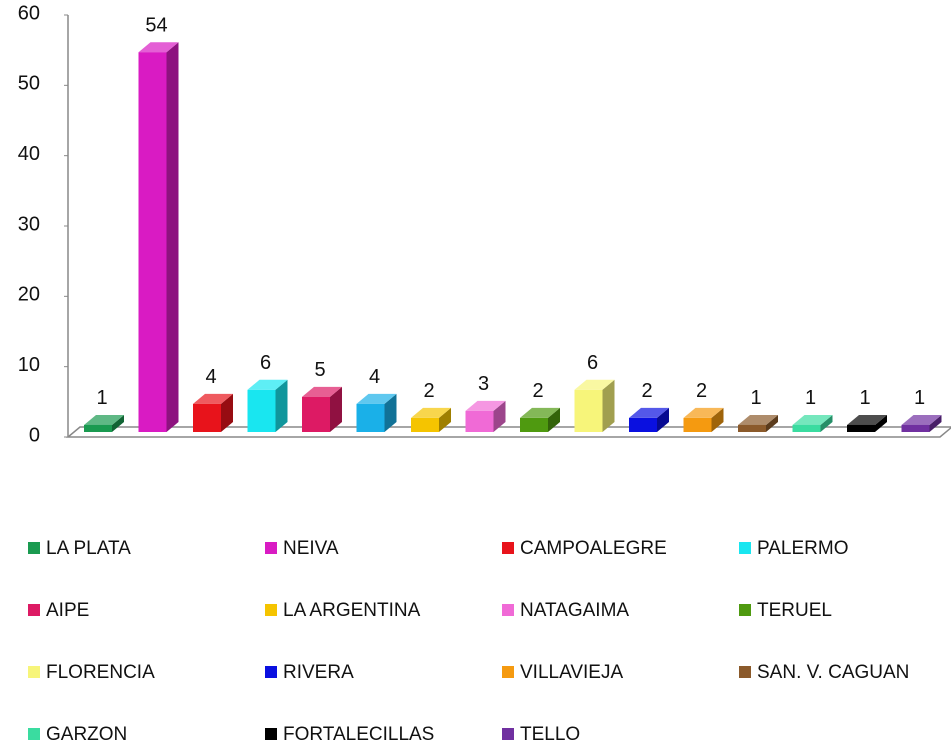  What do you see at coordinates (86, 734) in the screenshot?
I see `legend-label: GARZON` at bounding box center [86, 734].